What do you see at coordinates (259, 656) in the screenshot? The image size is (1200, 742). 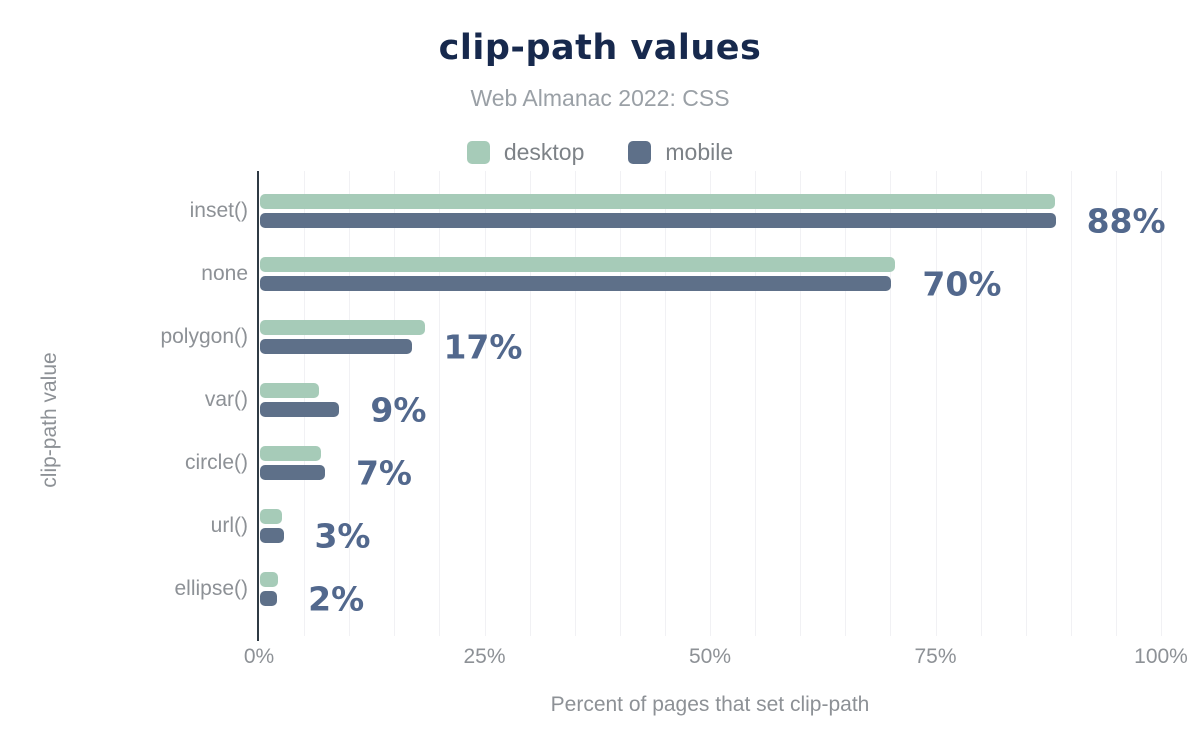 I see `x-tick-0: 0%` at bounding box center [259, 656].